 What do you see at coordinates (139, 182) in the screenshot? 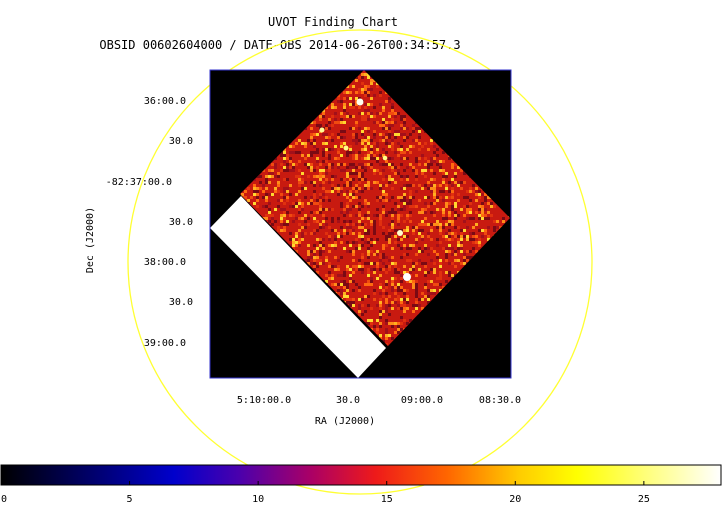
I see `dec-tick-label: -82:37:00.0` at bounding box center [139, 182].